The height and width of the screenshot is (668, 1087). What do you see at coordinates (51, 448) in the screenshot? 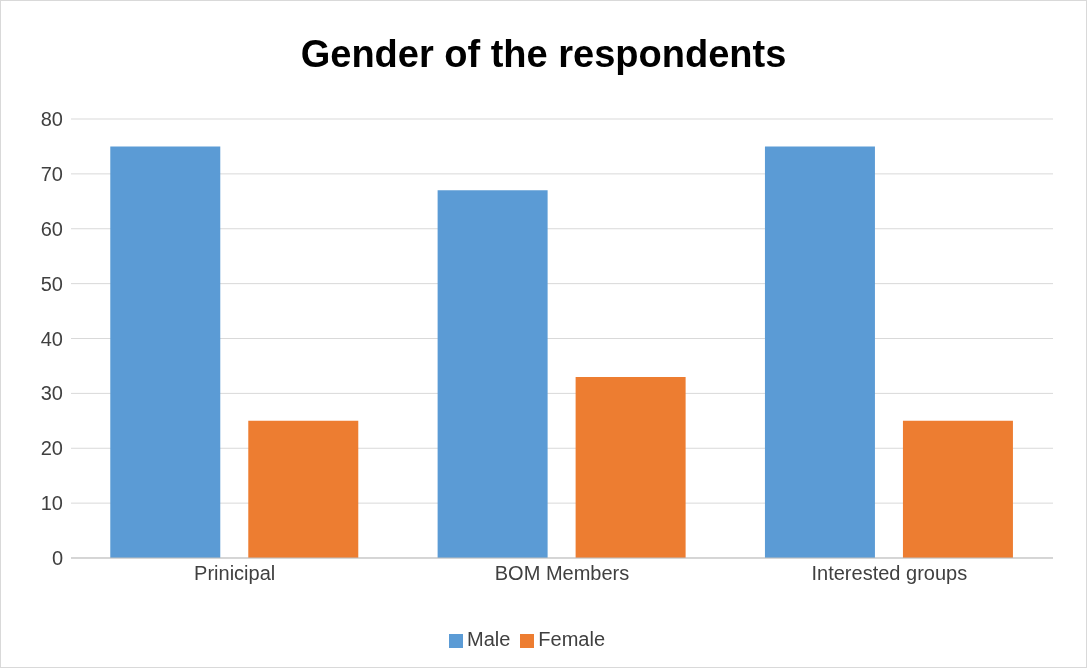
I see `y-tick-label: 20` at bounding box center [51, 448].